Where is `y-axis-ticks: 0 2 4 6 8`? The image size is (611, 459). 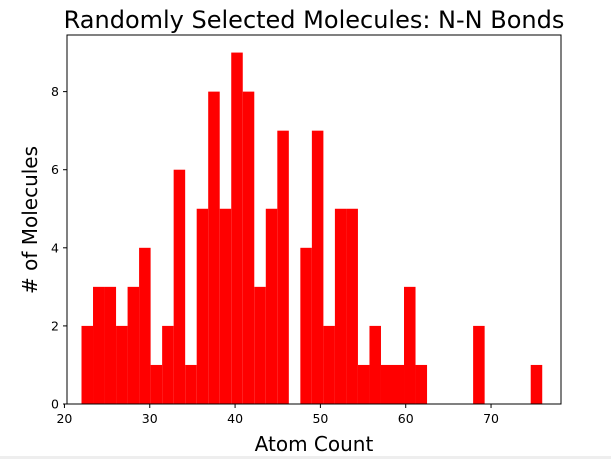
y-axis-ticks: 0 2 4 6 8 is located at coordinates (59, 248).